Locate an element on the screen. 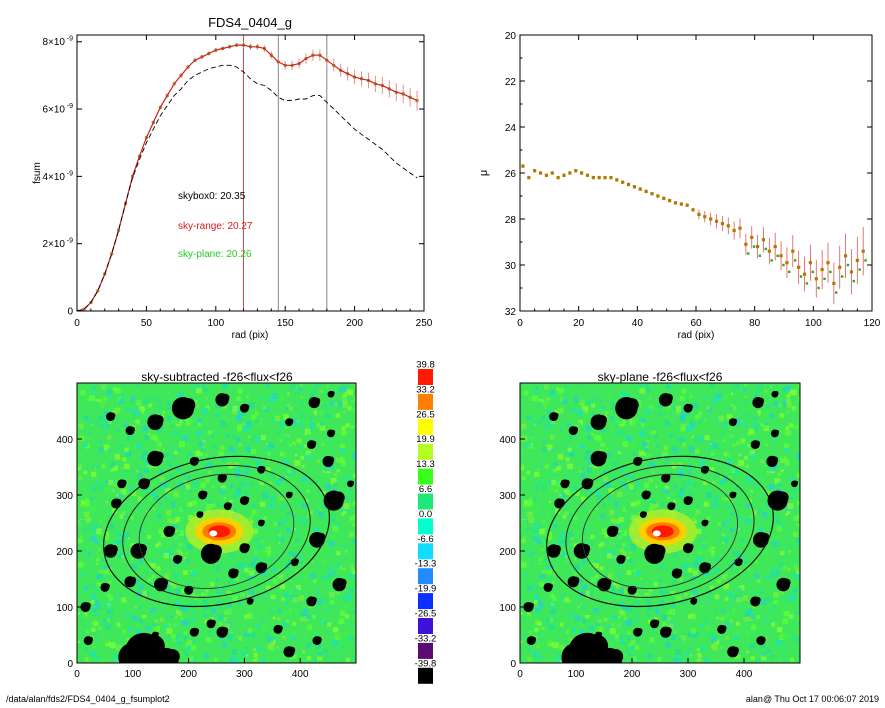 Image resolution: width=885 pixels, height=708 pixels. profile-xtick-label: 0 is located at coordinates (77, 323).